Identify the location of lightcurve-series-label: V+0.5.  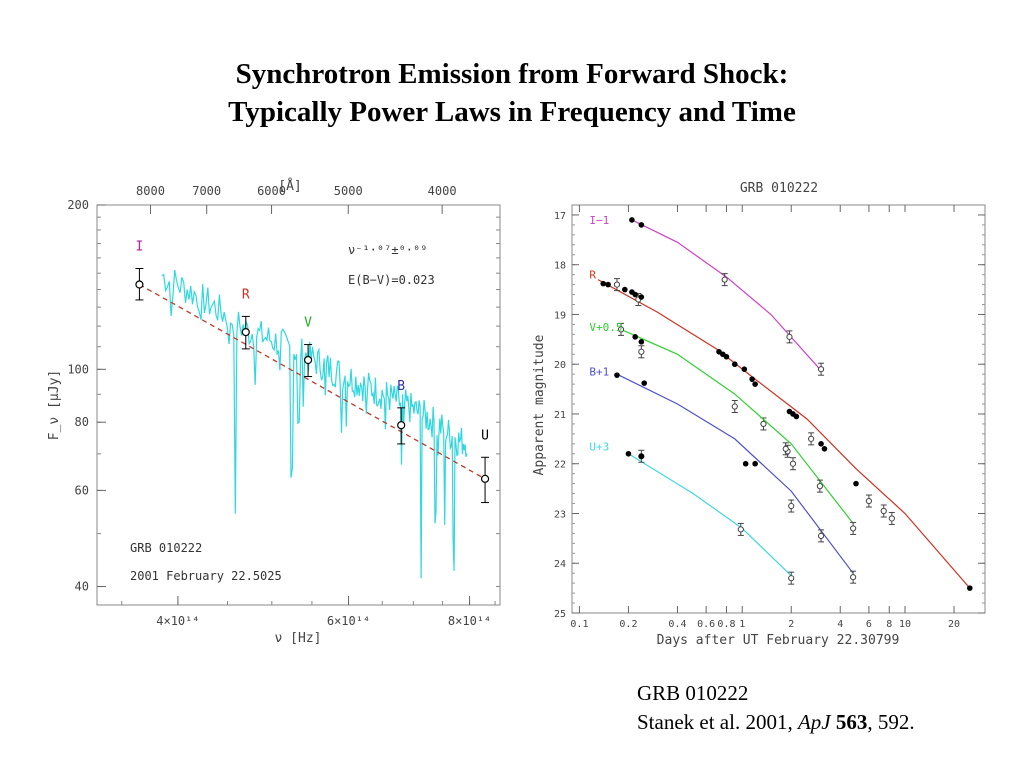
(605, 327).